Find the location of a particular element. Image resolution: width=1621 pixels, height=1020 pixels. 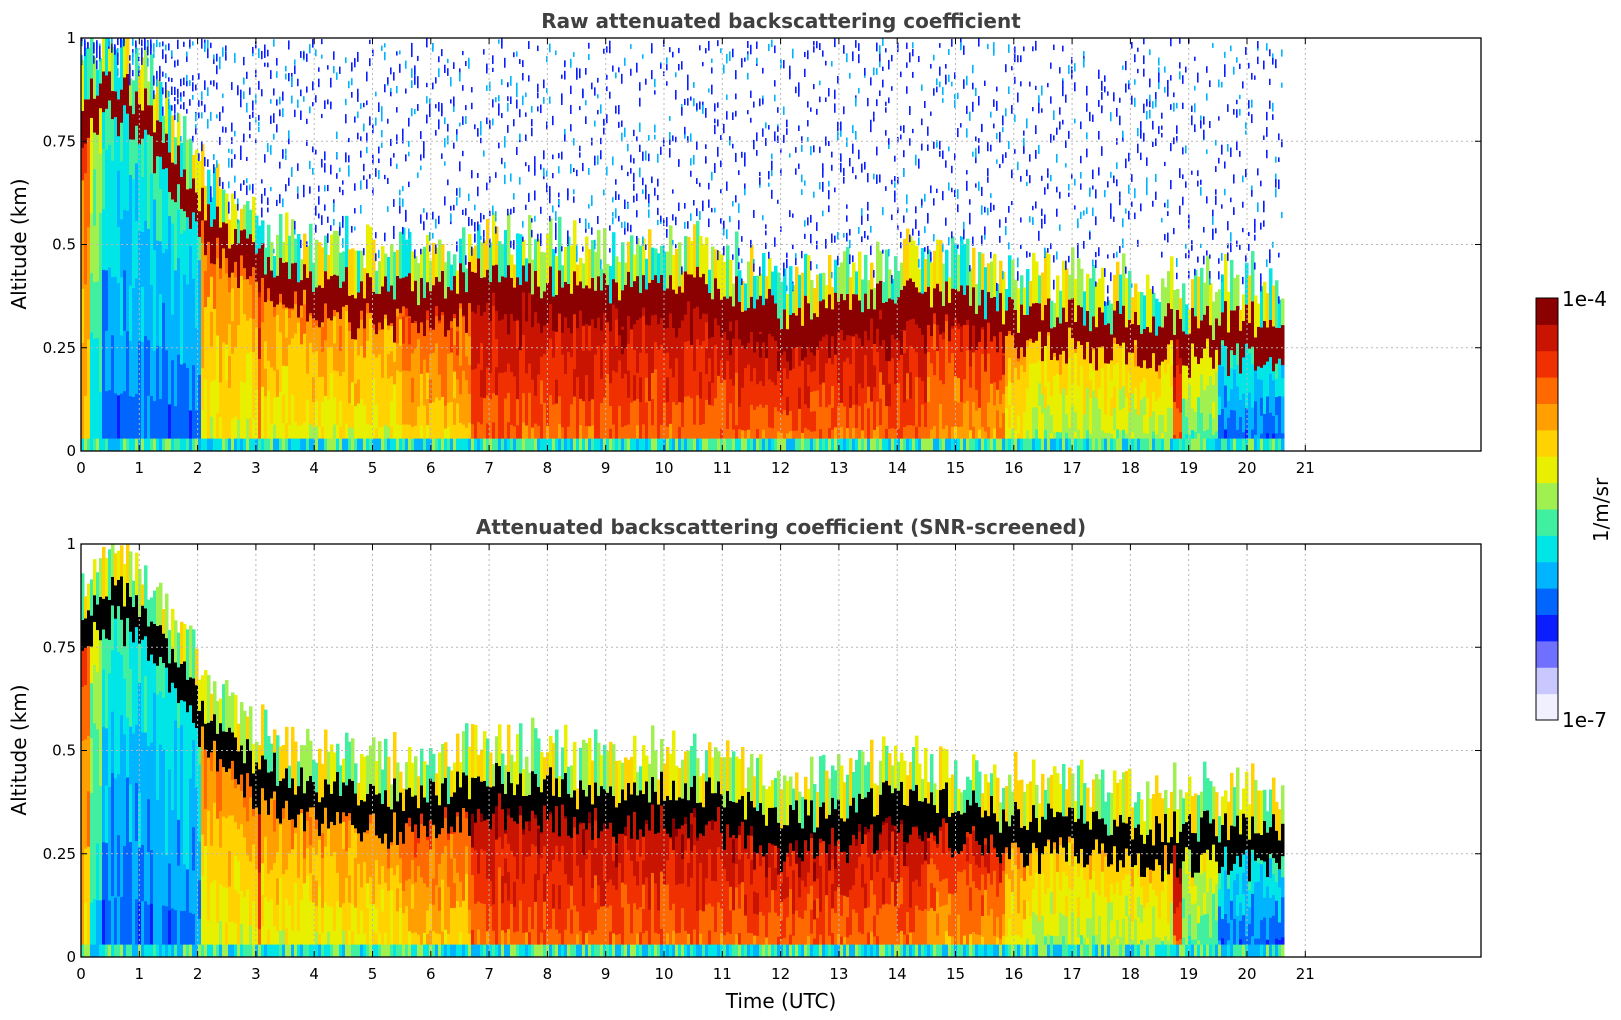

y-axis-label-screened: Altitude (km) is located at coordinates (19, 749).